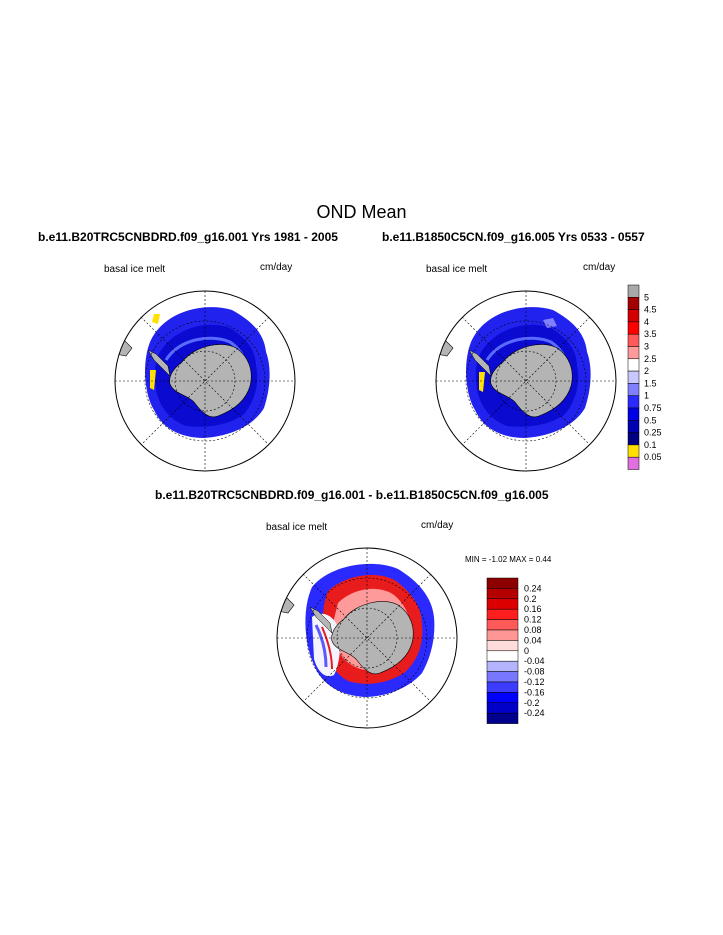 This screenshot has height=935, width=723. What do you see at coordinates (534, 672) in the screenshot?
I see `colorbar-tick-label: -0.08` at bounding box center [534, 672].